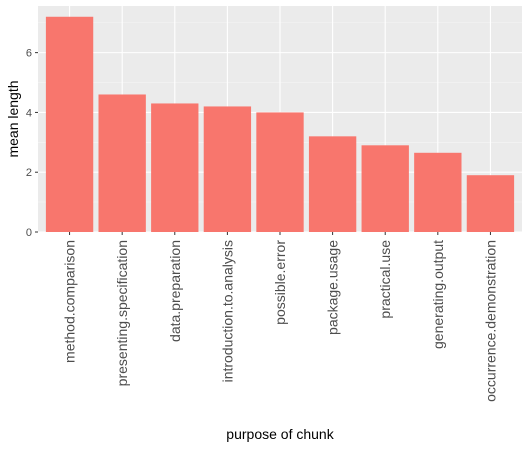  What do you see at coordinates (13, 118) in the screenshot?
I see `y-axis-title: mean length` at bounding box center [13, 118].